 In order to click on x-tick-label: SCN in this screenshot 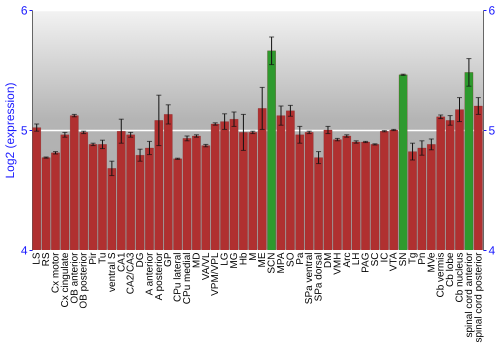, I will do `click(272, 263)`.